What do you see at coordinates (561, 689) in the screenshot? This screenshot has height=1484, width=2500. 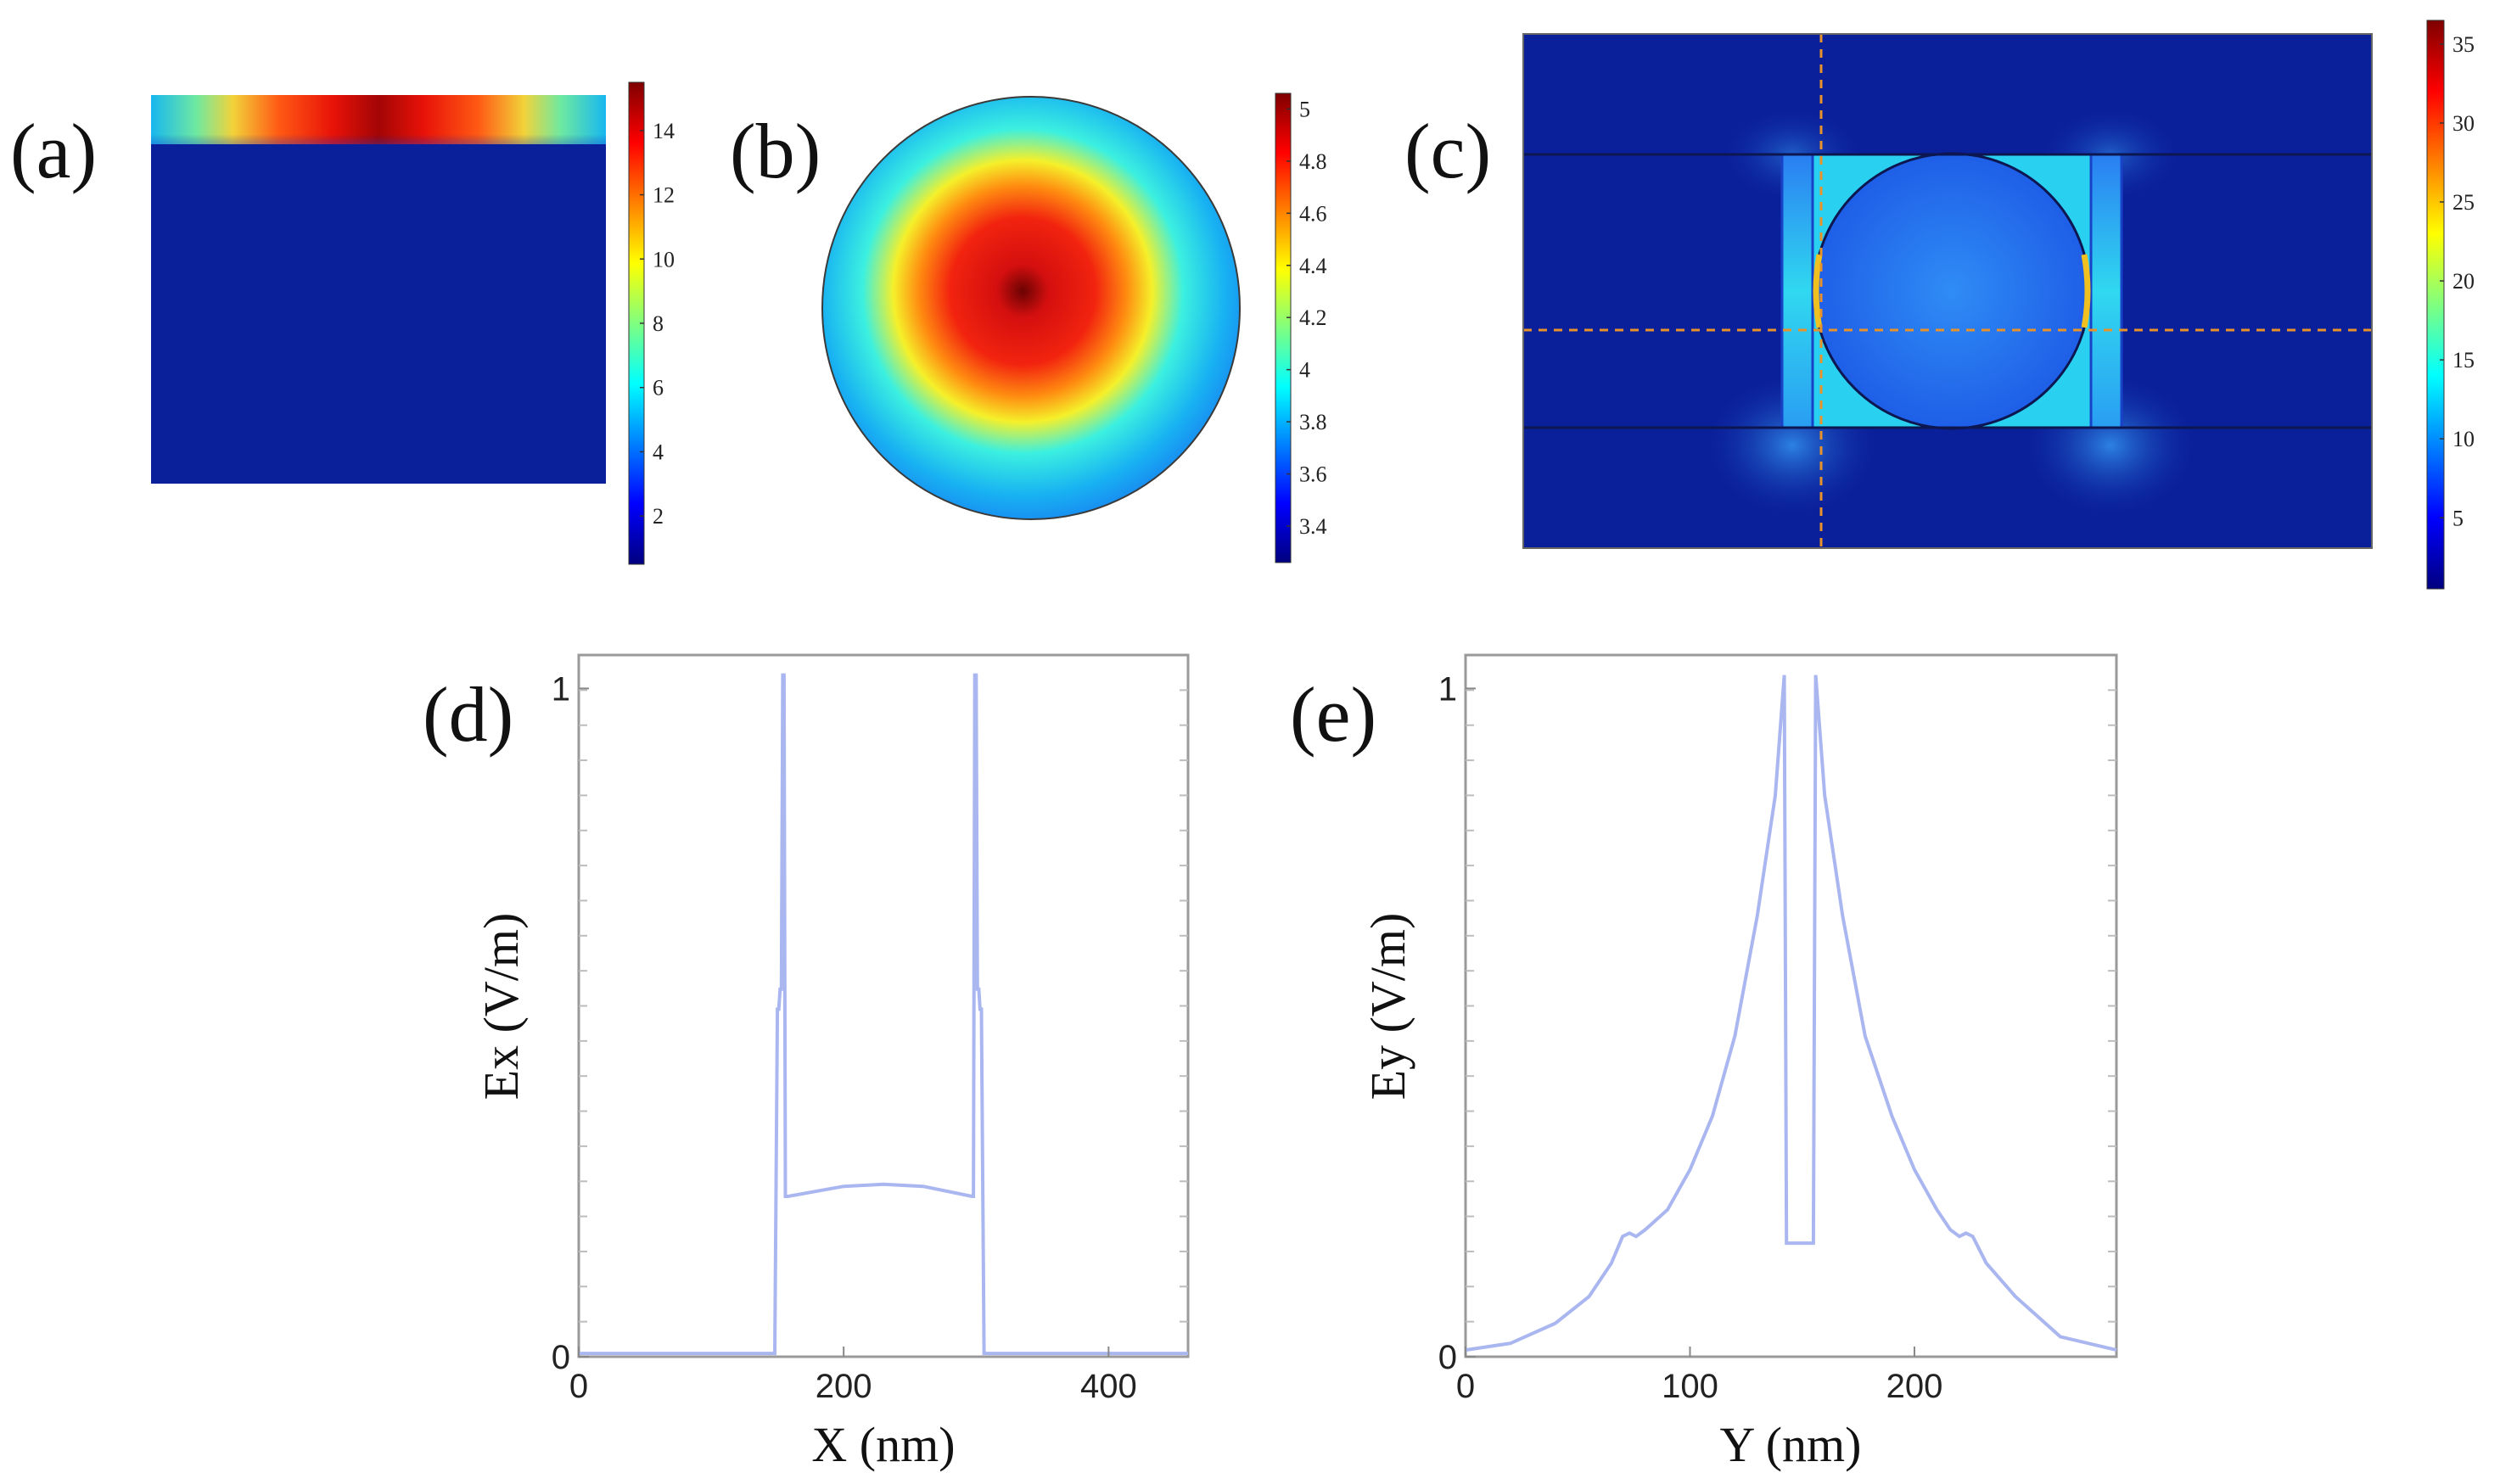 I see `panel-d-ytick-label: 1` at bounding box center [561, 689].